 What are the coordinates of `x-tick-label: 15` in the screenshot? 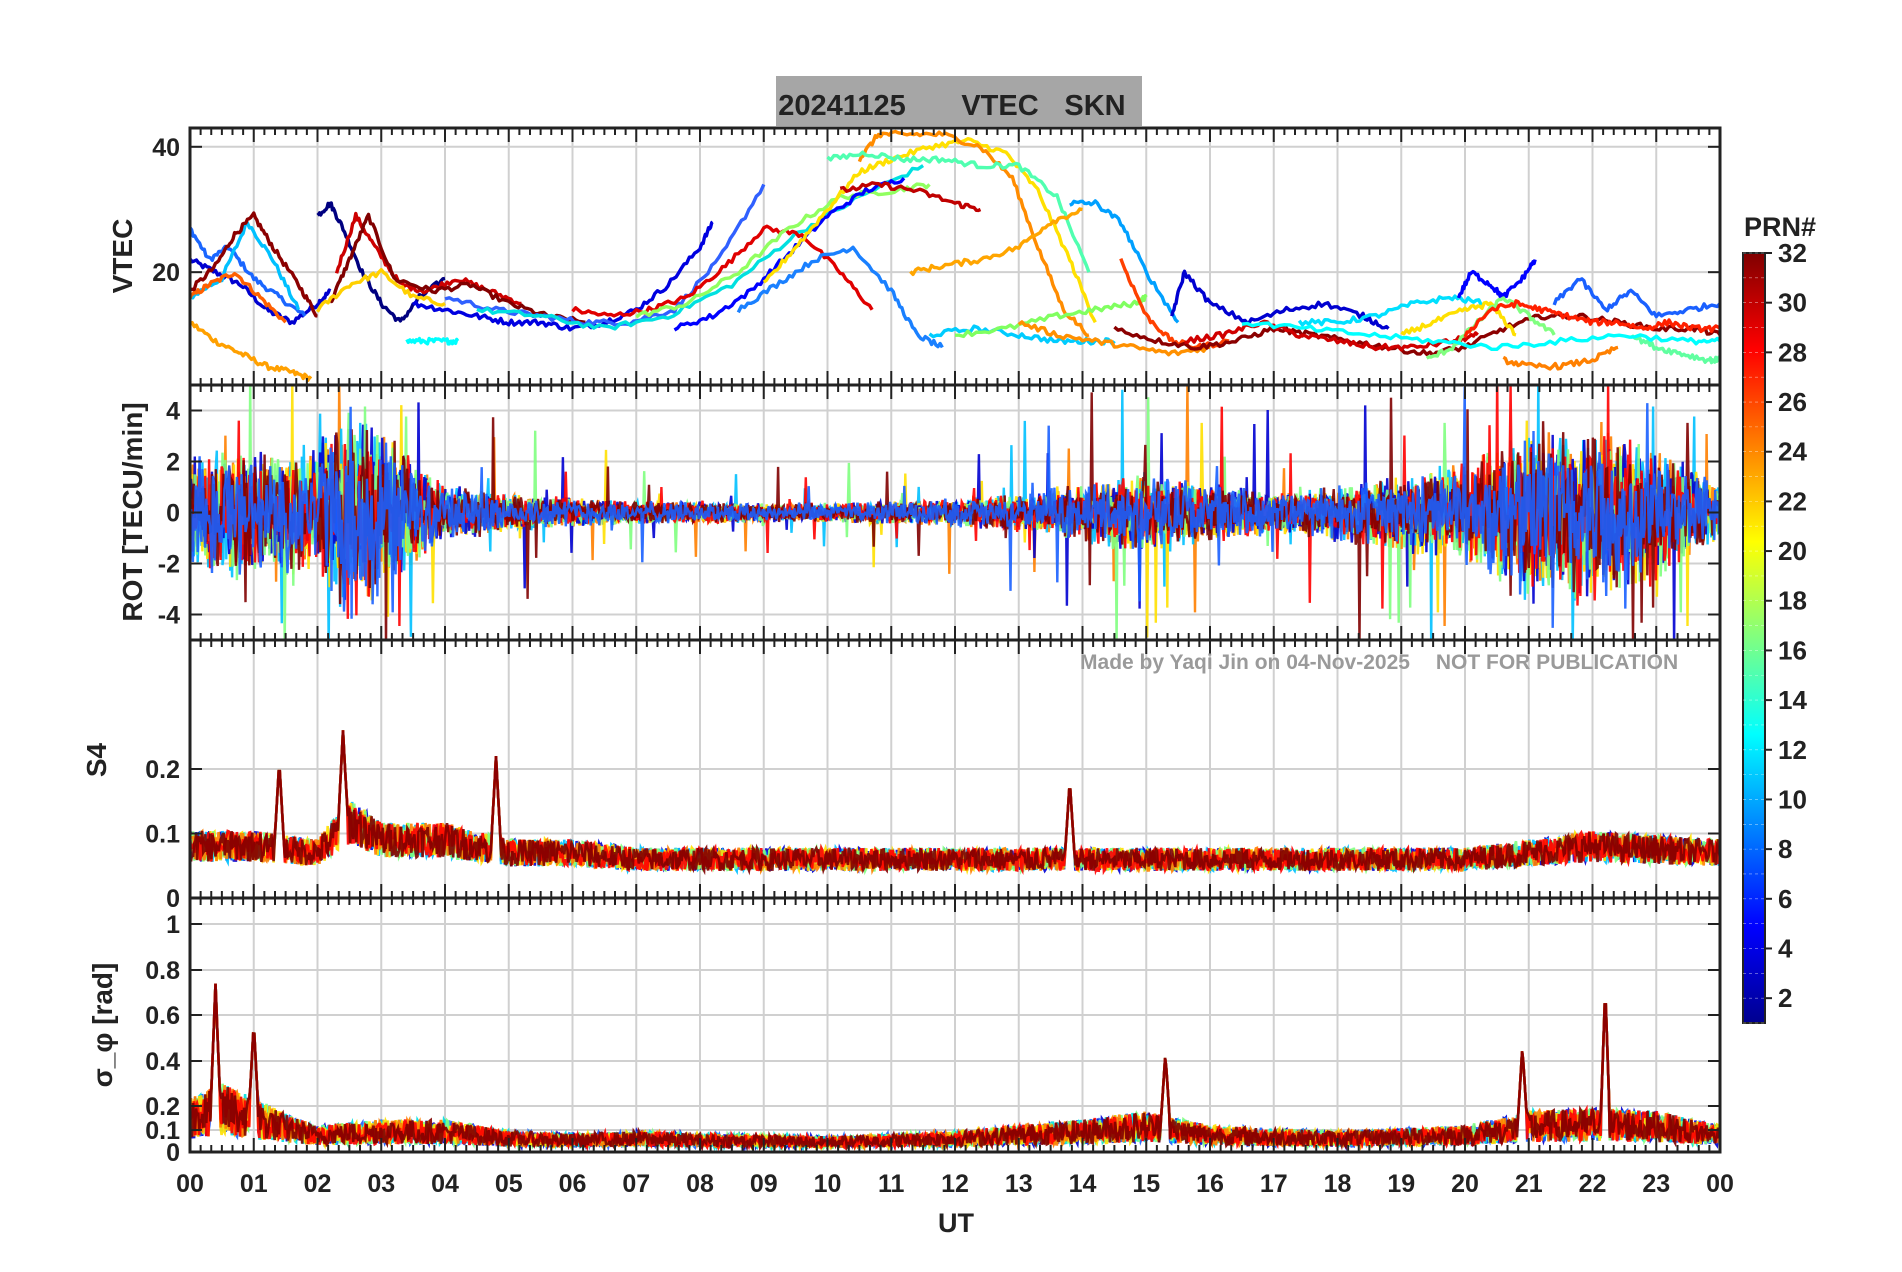 It's located at (1146, 1184).